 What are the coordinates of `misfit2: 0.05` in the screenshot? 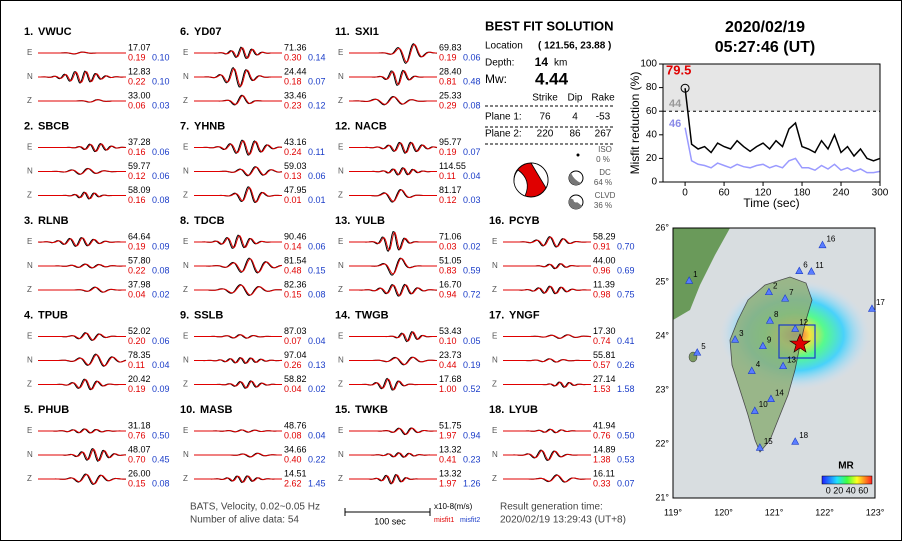 It's located at (472, 341).